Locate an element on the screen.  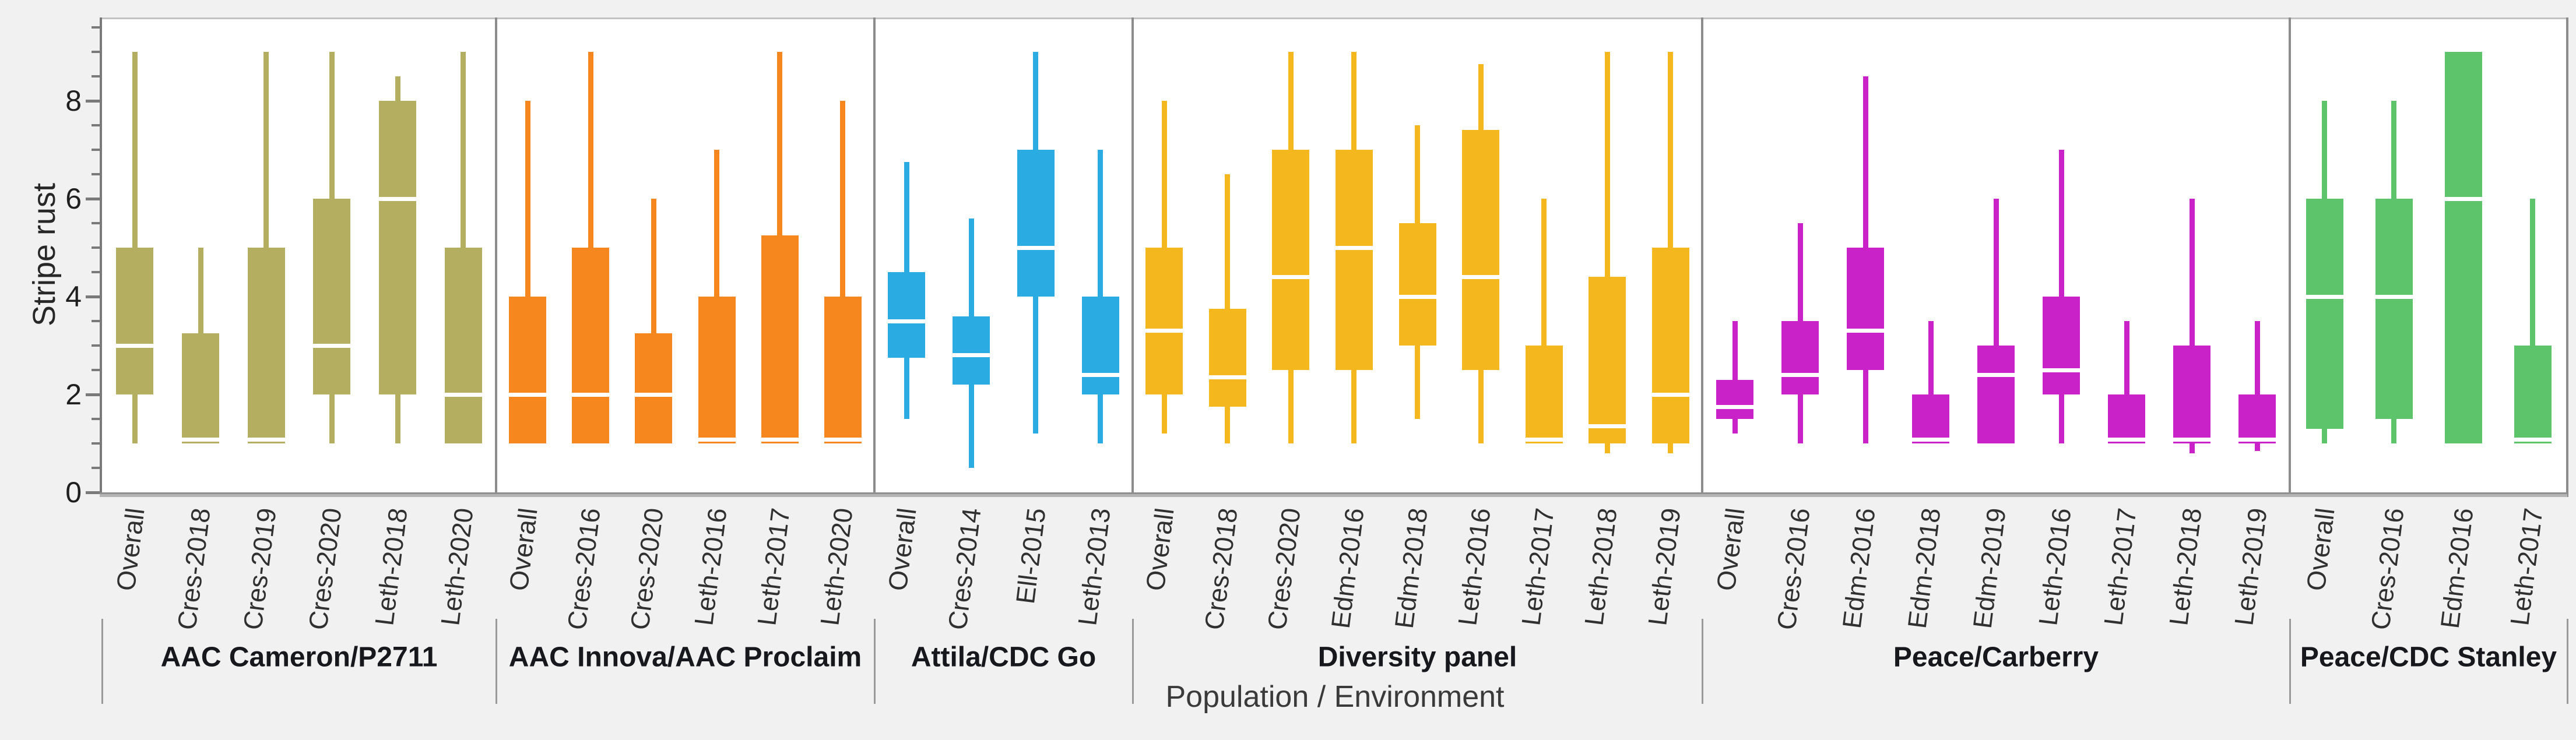
box-peace-carberry-cres-2016 is located at coordinates (1800, 357).